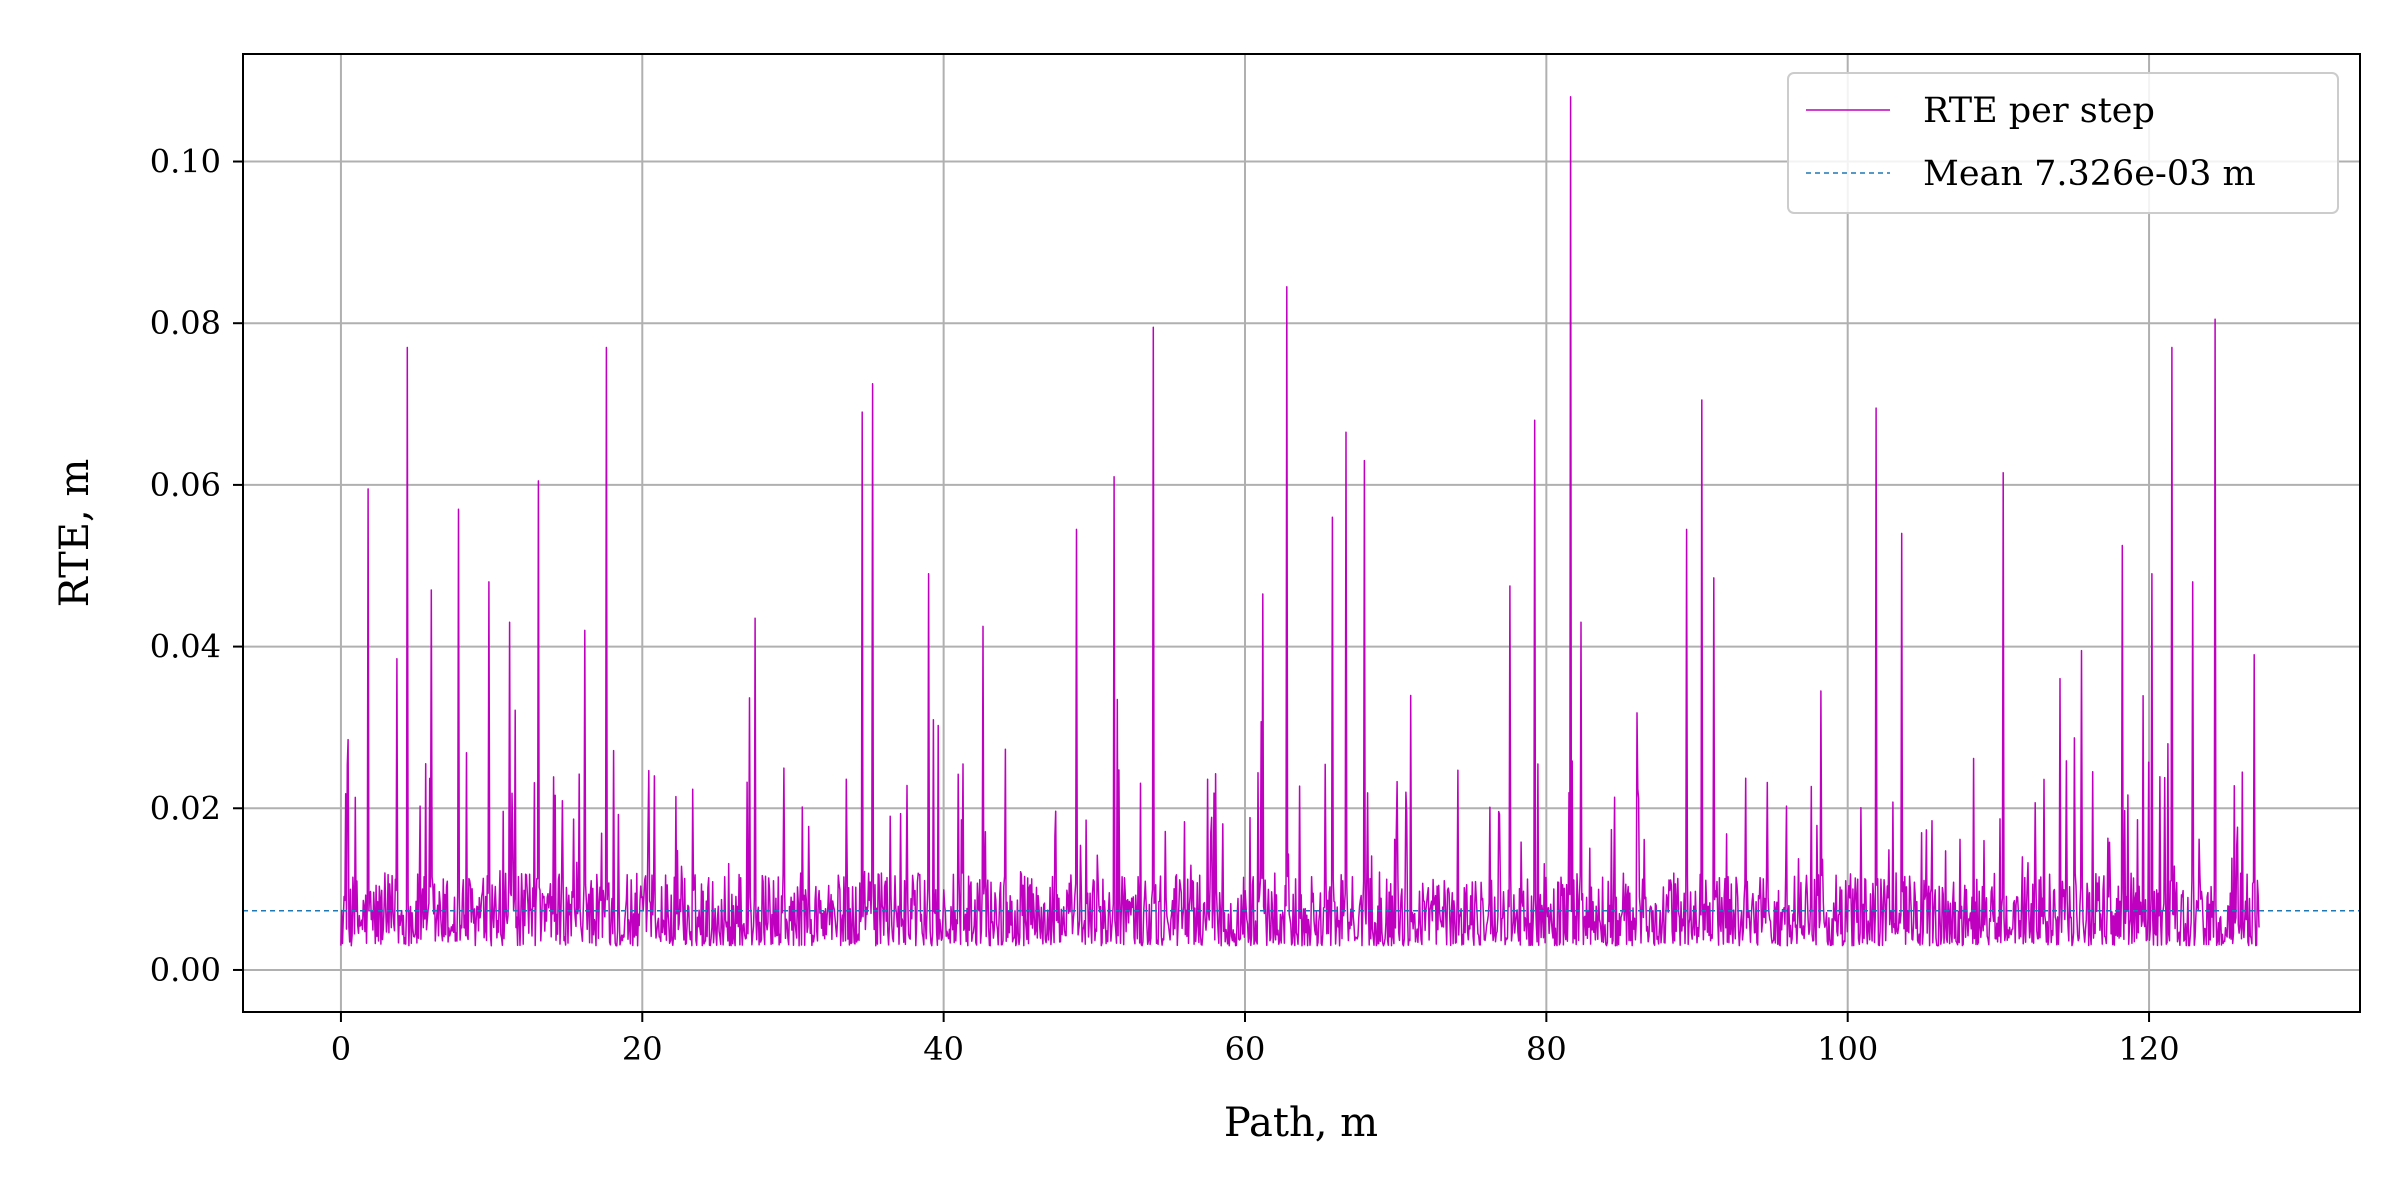 The width and height of the screenshot is (2400, 1200). I want to click on y-tick-label: 0.08, so click(185, 323).